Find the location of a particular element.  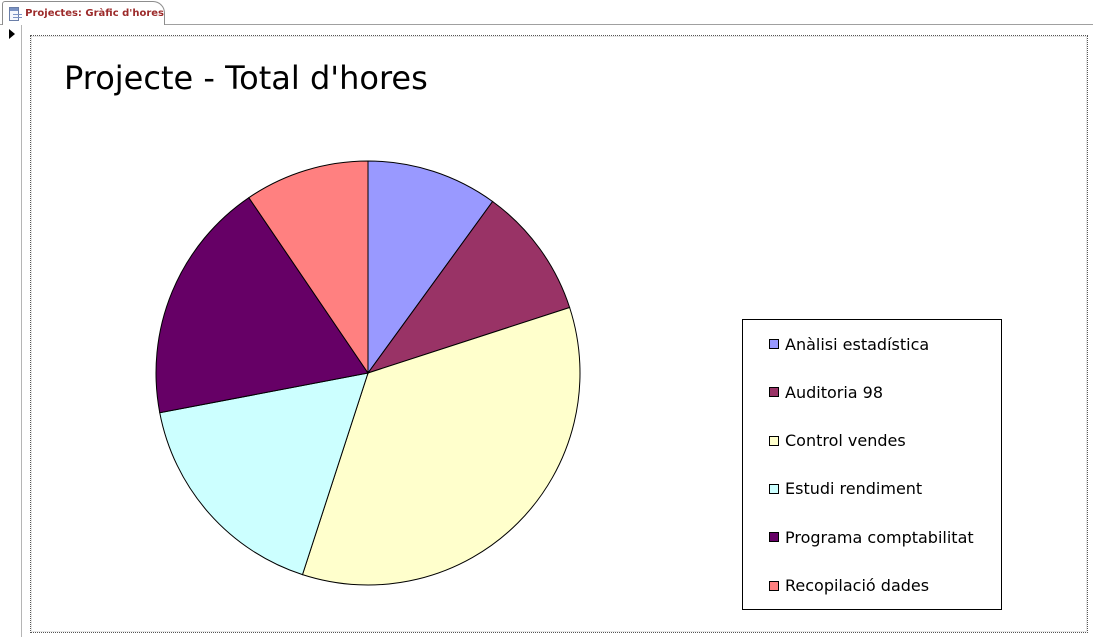

legend-label: Recopilació dades is located at coordinates (857, 585).